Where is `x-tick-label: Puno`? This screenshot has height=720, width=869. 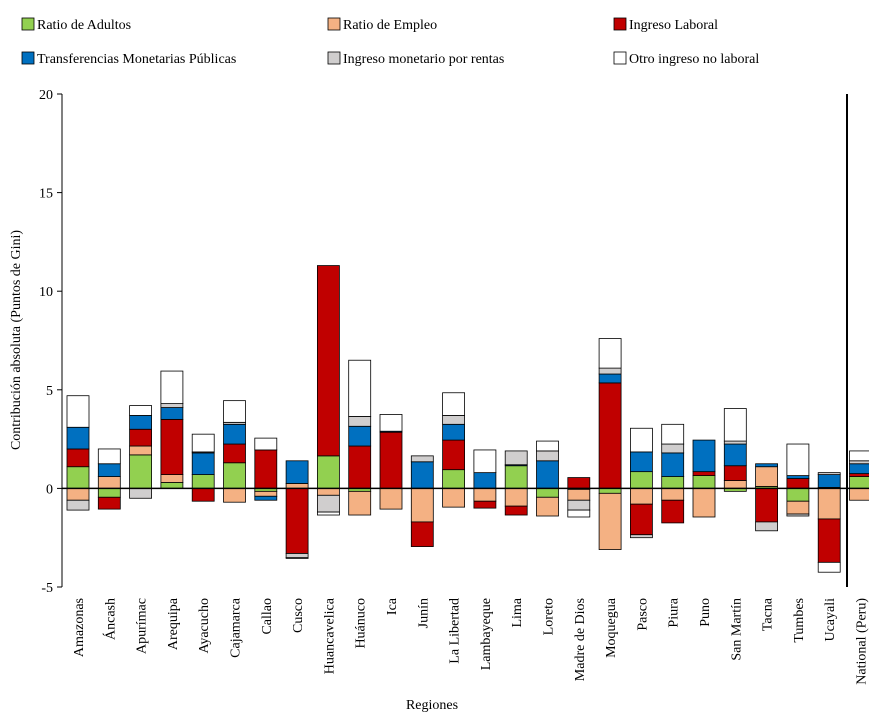 x-tick-label: Puno is located at coordinates (705, 612).